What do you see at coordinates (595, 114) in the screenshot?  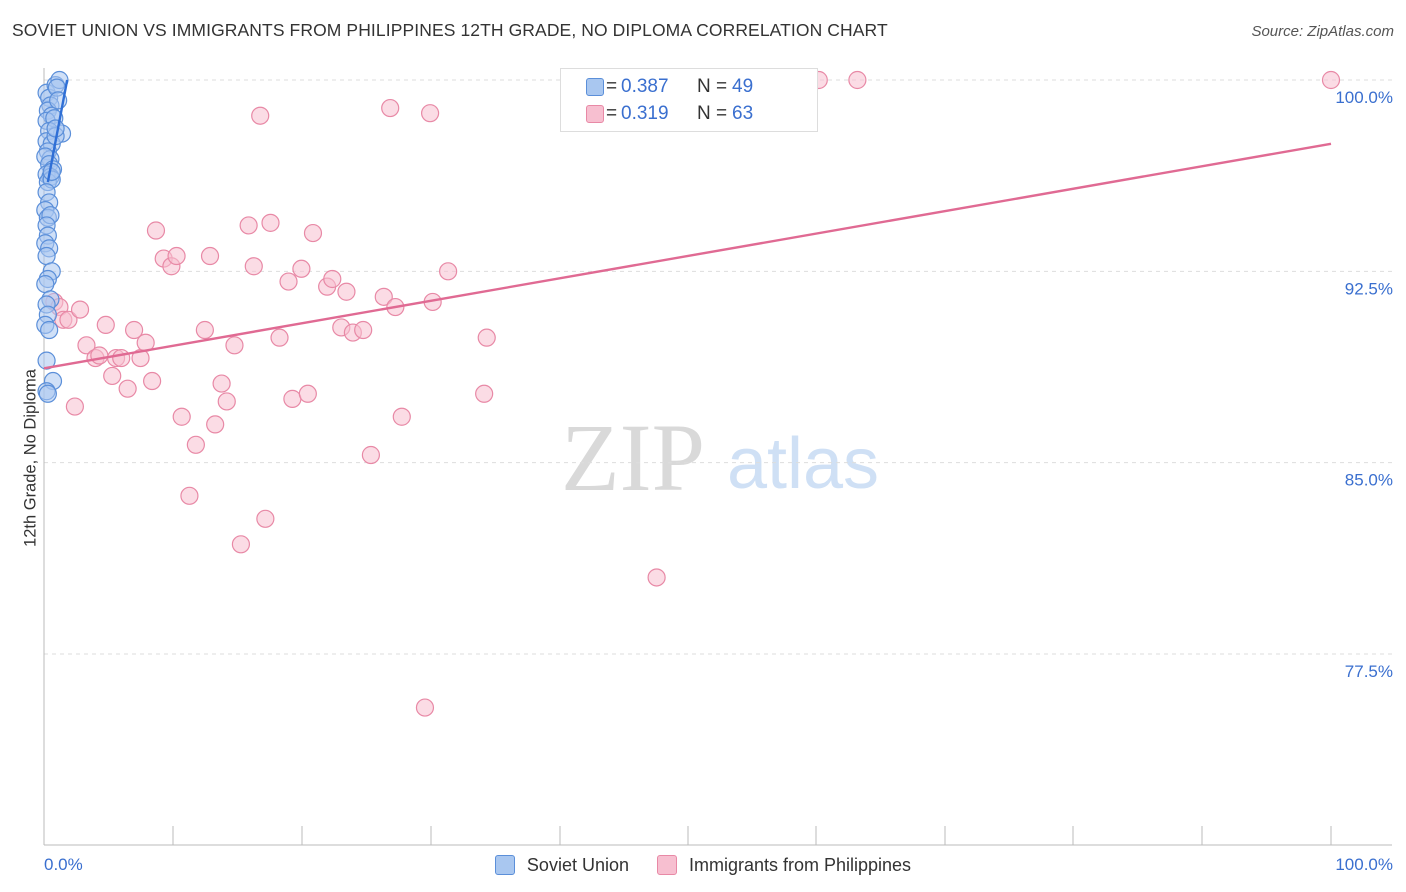 I see `stats-swatch-philippines` at bounding box center [595, 114].